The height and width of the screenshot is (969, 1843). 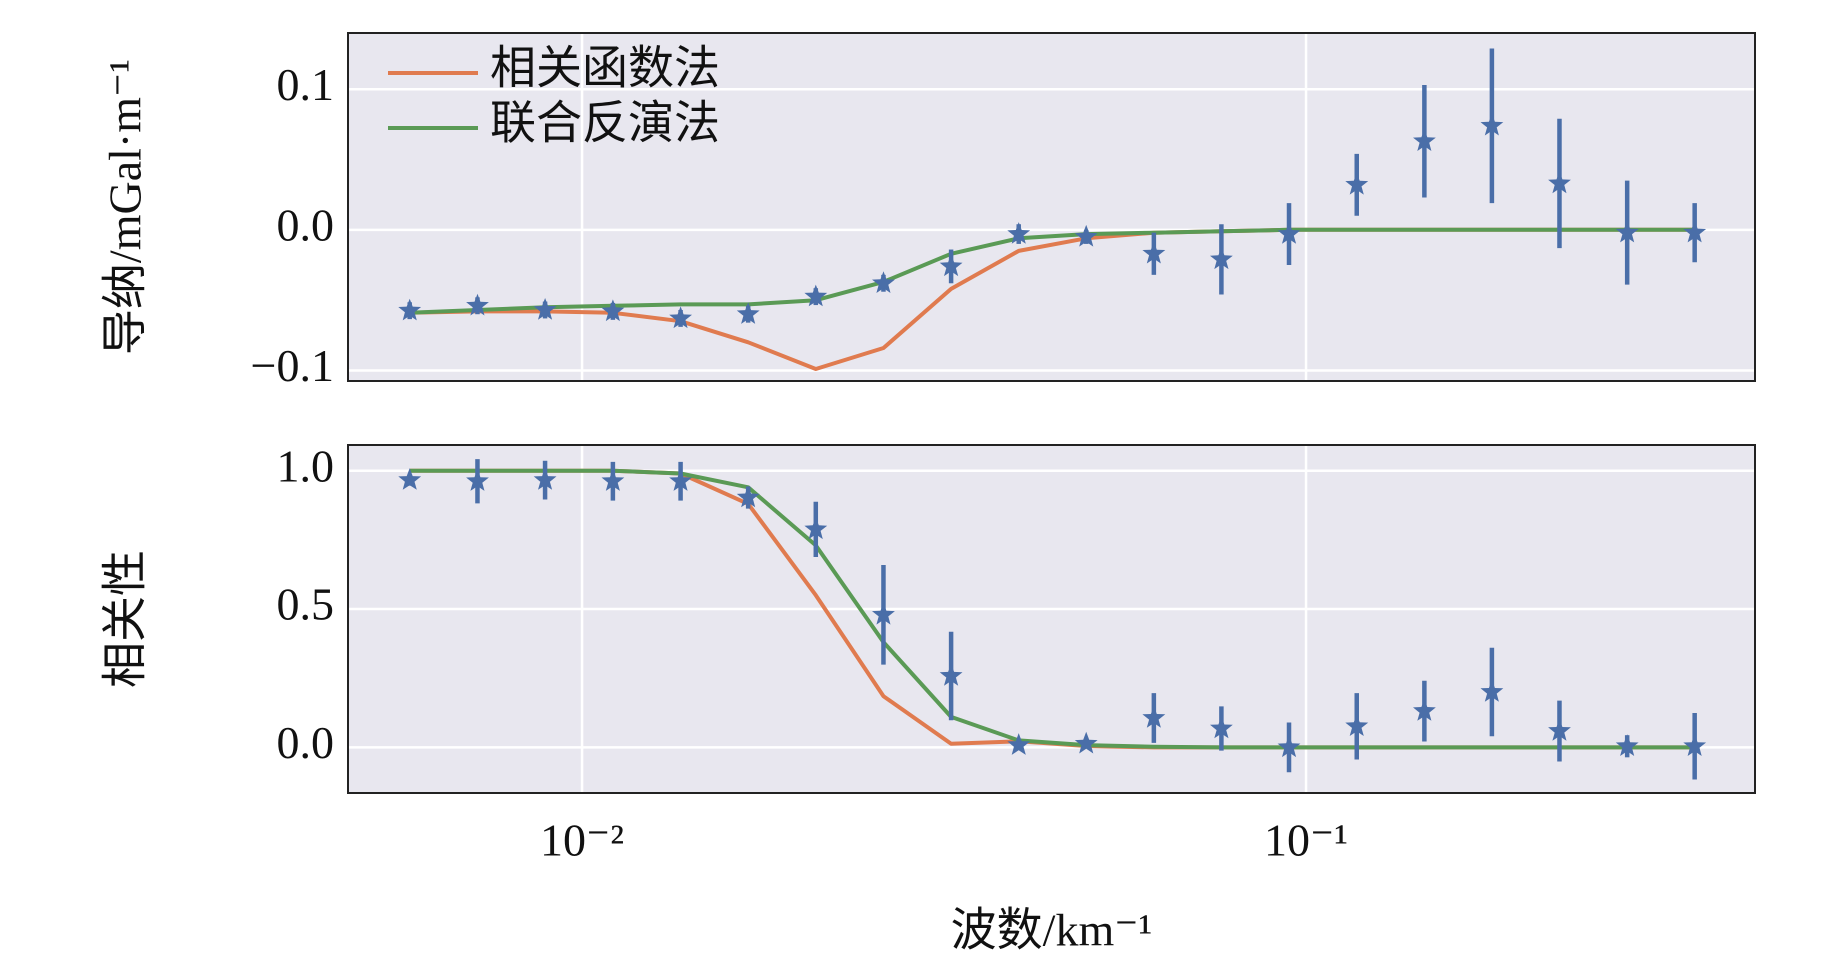 I want to click on y-axis-label: 相关性, so click(x=125, y=619).